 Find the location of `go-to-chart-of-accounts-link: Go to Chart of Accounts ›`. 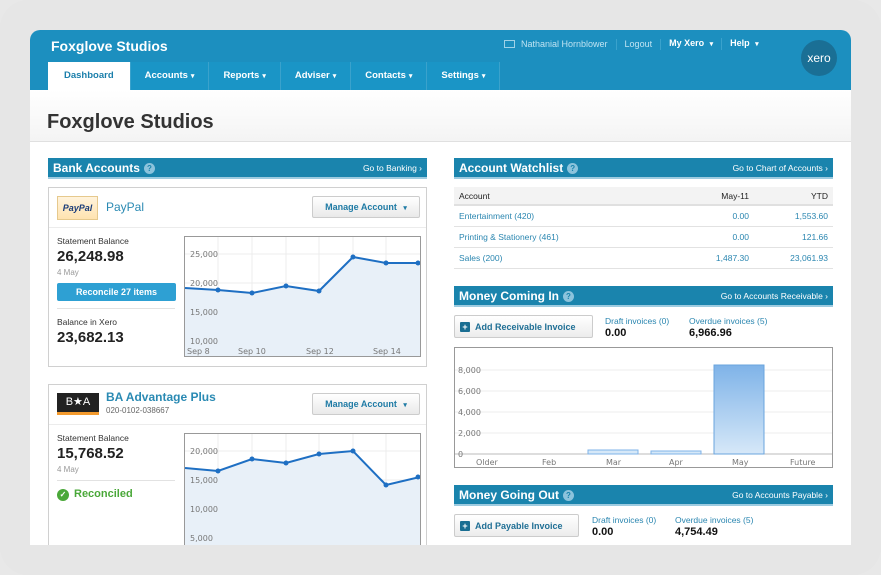

go-to-chart-of-accounts-link: Go to Chart of Accounts › is located at coordinates (780, 168).